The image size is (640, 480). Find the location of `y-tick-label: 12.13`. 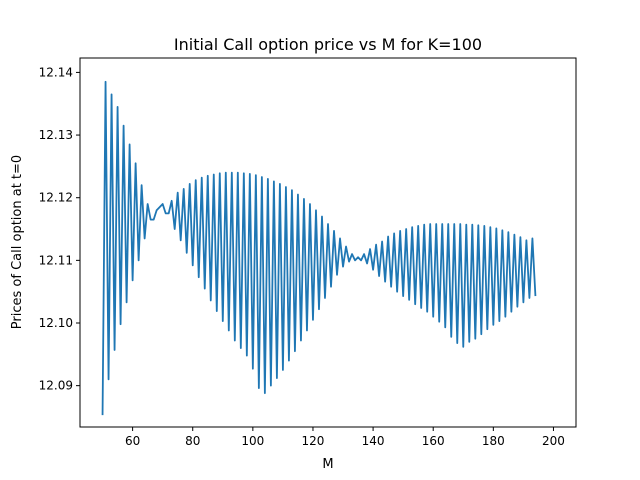

y-tick-label: 12.13 is located at coordinates (56, 135).